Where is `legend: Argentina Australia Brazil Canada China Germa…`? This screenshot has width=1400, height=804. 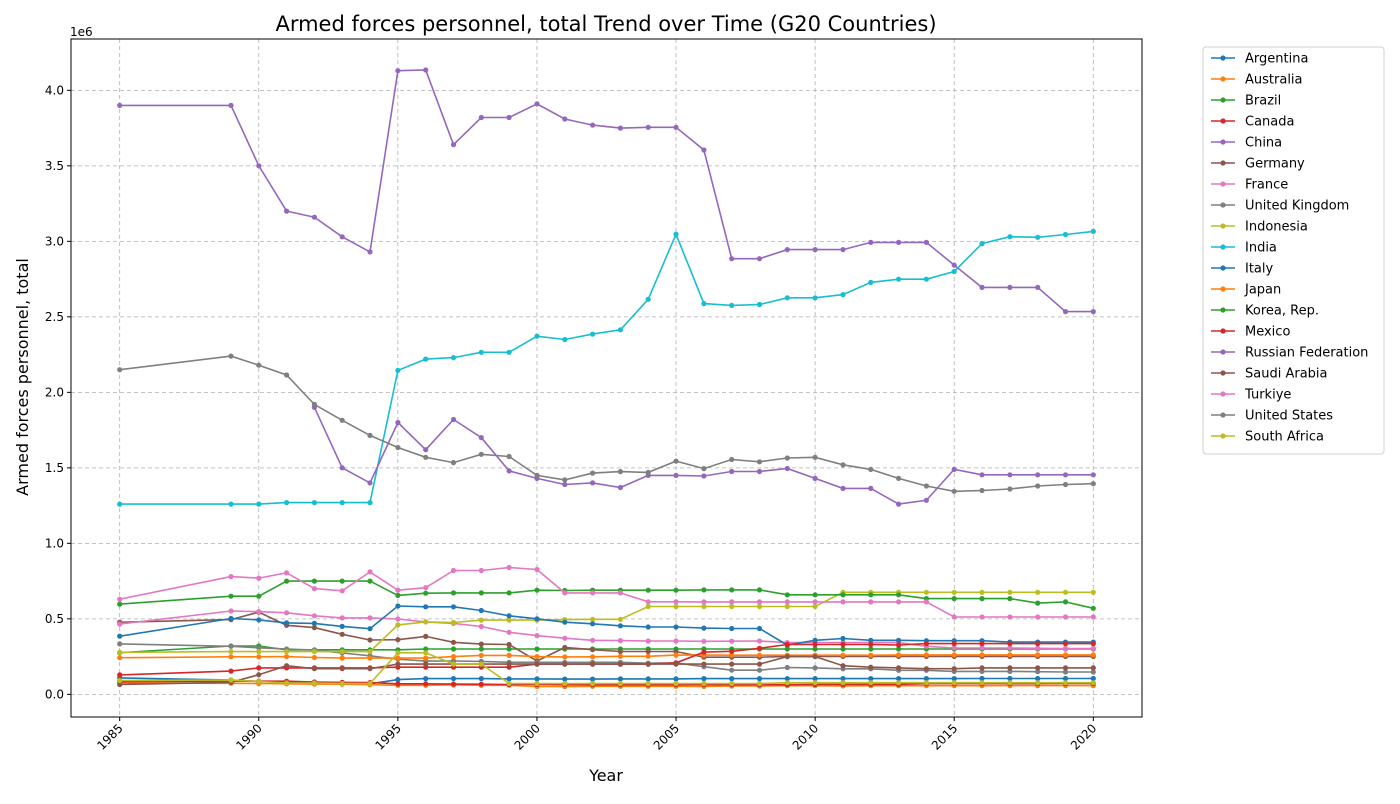 legend: Argentina Australia Brazil Canada China Germa… is located at coordinates (1293, 250).